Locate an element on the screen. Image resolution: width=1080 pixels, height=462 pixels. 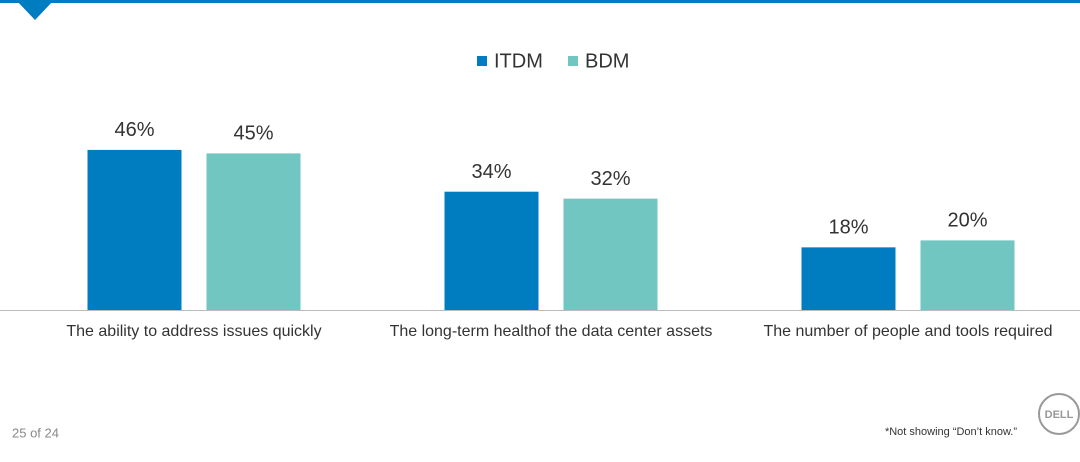
value-label: 32% is located at coordinates (610, 179).